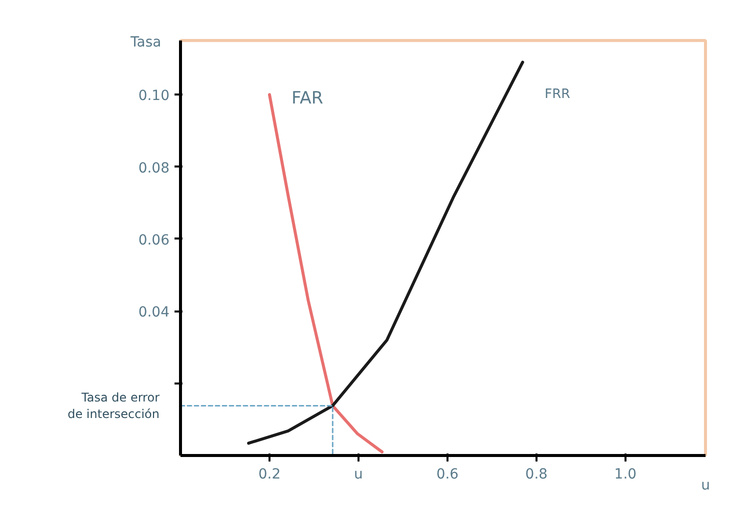  Describe the element at coordinates (625, 474) in the screenshot. I see `x-tick-label: 1.0` at that location.